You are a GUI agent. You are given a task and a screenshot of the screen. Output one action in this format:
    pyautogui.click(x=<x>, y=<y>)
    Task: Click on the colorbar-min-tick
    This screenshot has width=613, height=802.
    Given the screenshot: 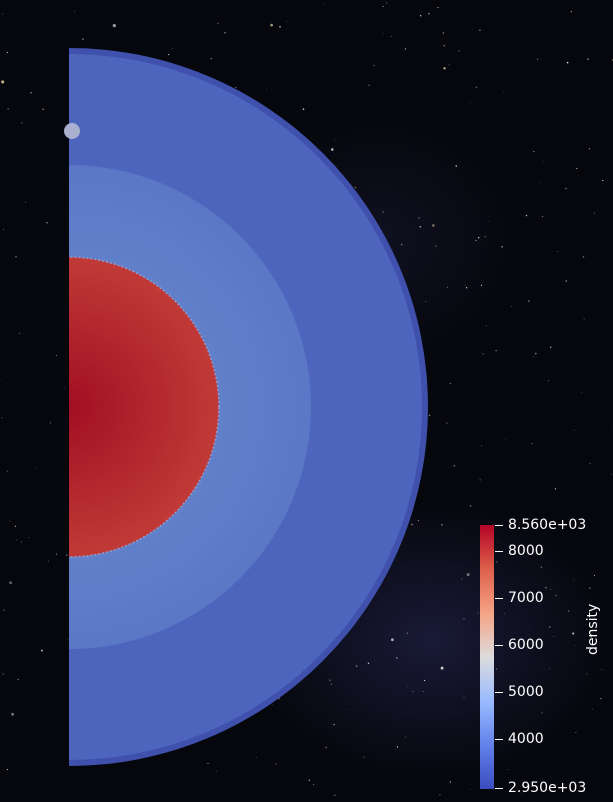 What is the action you would take?
    pyautogui.click(x=499, y=788)
    